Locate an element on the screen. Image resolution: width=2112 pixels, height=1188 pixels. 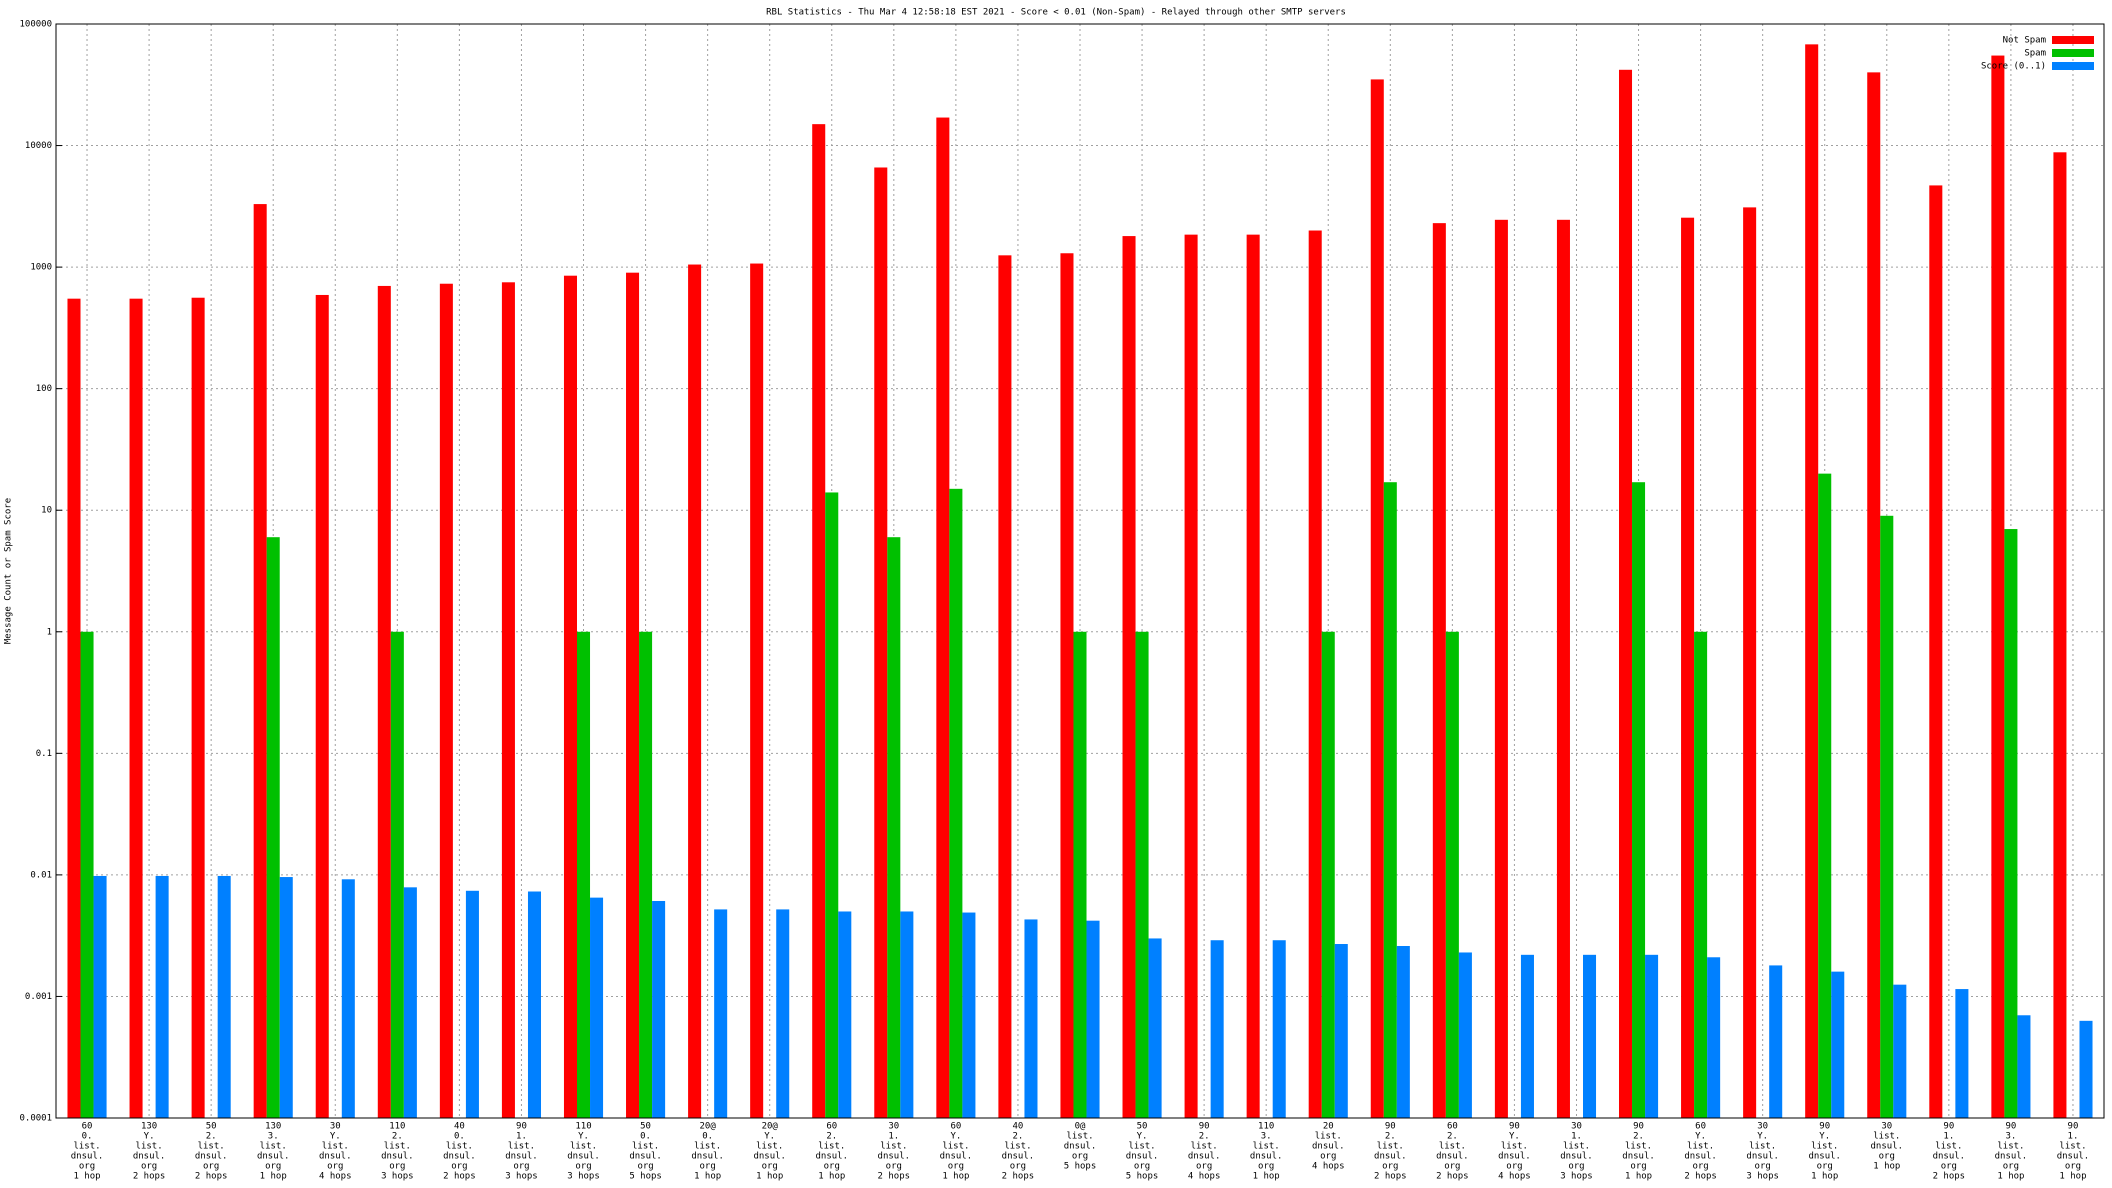
x-tick-label: 1 hop is located at coordinates (1266, 1177).